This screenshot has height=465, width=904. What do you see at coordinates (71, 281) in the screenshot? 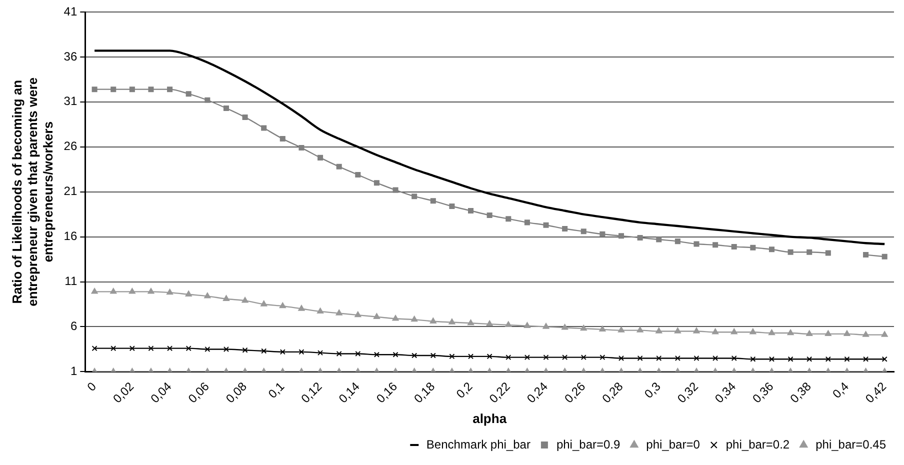
I see `y-tick-label: 11` at bounding box center [71, 281].